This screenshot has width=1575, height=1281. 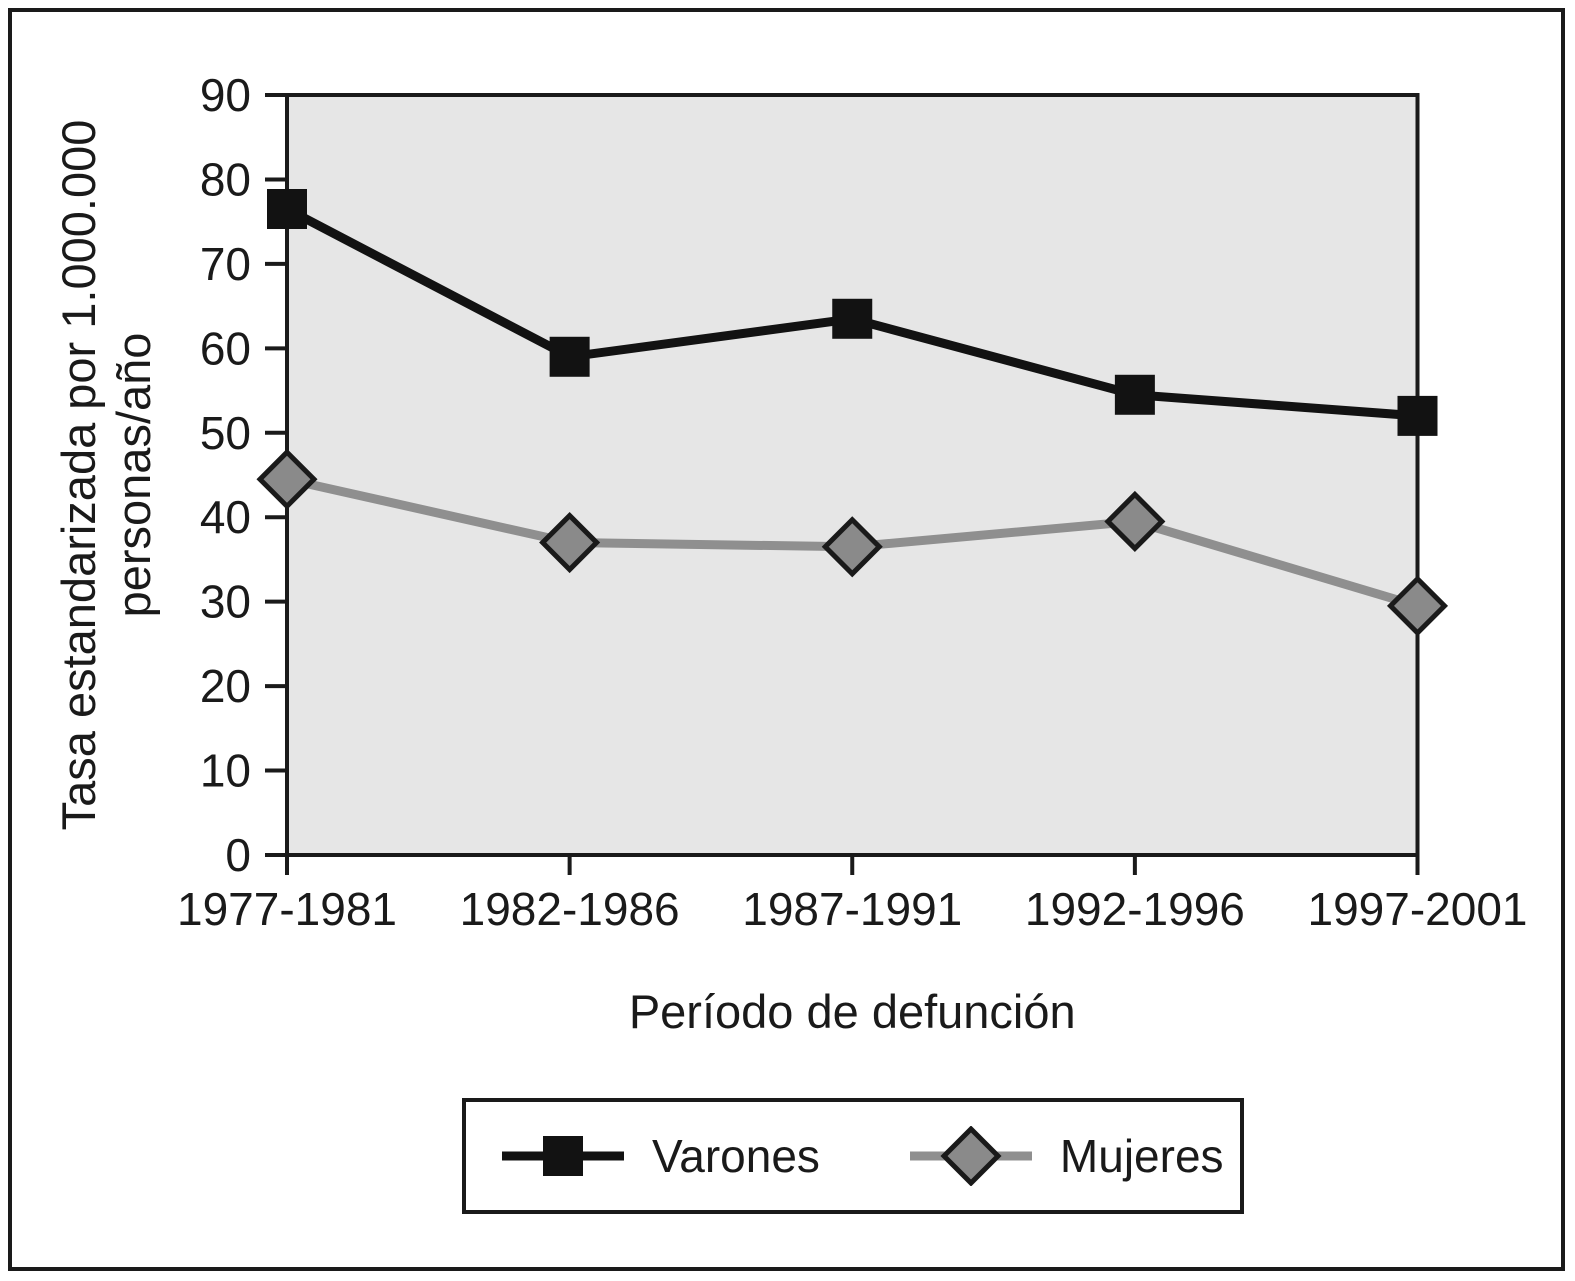 I want to click on y-tick-label: 60, so click(x=225, y=348).